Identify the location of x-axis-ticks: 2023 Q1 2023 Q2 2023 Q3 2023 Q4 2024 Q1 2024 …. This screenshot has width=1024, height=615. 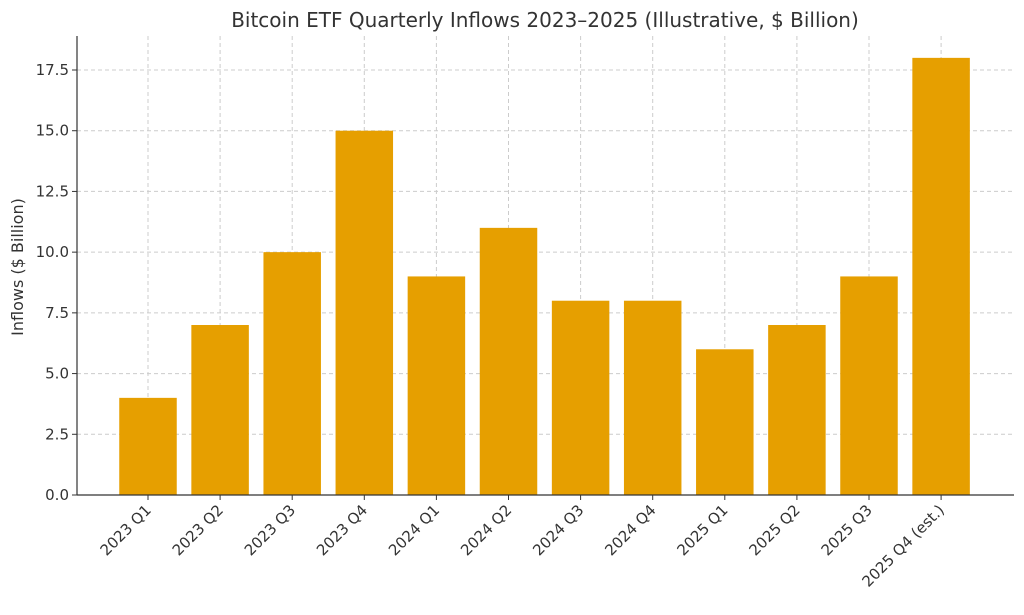
(522, 543).